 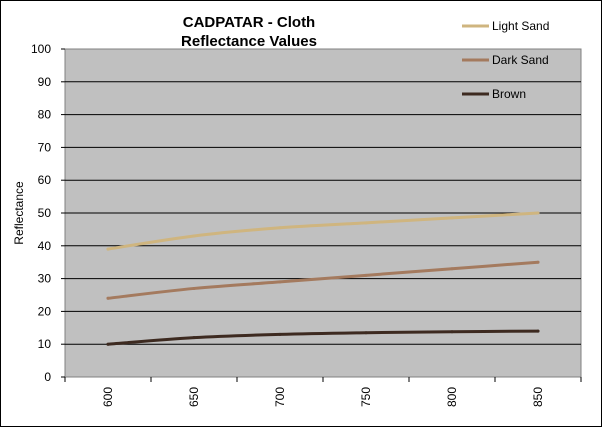 What do you see at coordinates (45, 147) in the screenshot?
I see `y-tick-label-70: 70` at bounding box center [45, 147].